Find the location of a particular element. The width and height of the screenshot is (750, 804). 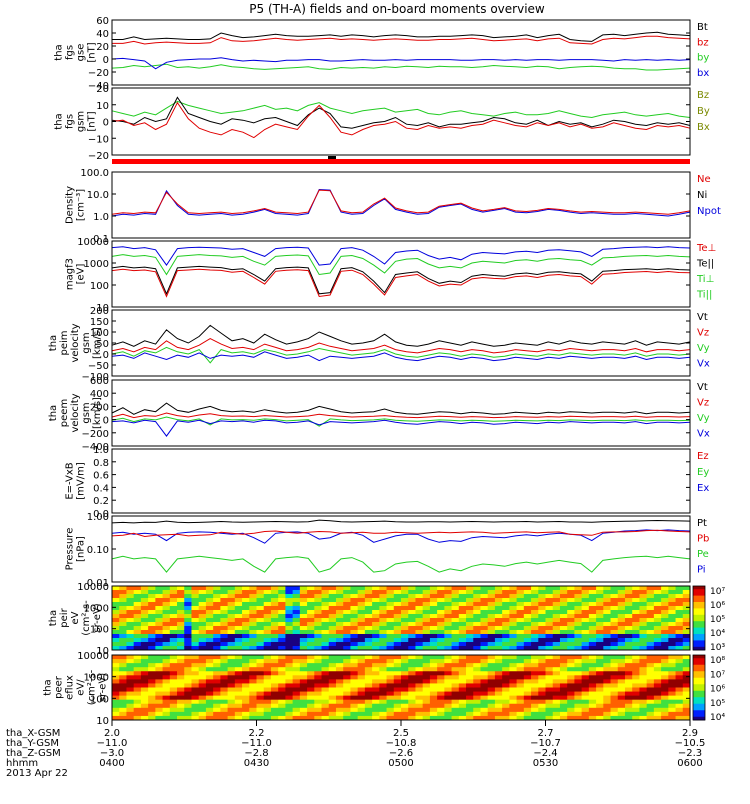

colorbar-tick-label: 10⁸ is located at coordinates (717, 661).